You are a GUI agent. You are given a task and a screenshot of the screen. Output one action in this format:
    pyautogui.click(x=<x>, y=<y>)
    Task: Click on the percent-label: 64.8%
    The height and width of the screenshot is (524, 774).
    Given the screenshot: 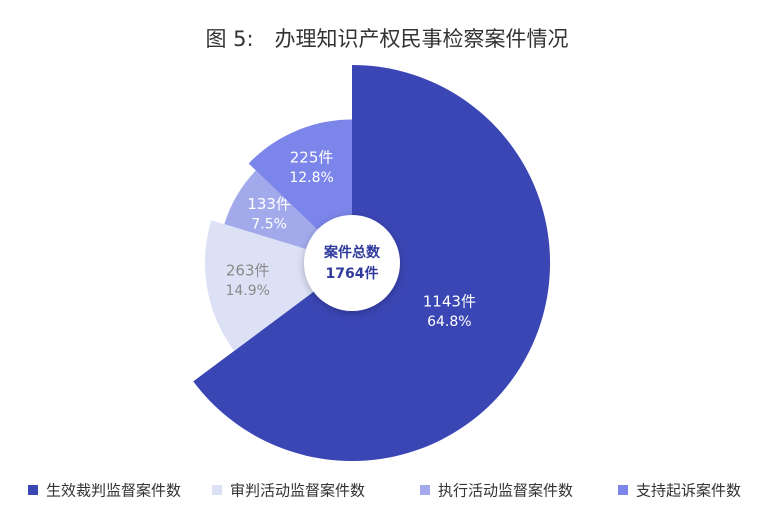 What is the action you would take?
    pyautogui.click(x=449, y=322)
    